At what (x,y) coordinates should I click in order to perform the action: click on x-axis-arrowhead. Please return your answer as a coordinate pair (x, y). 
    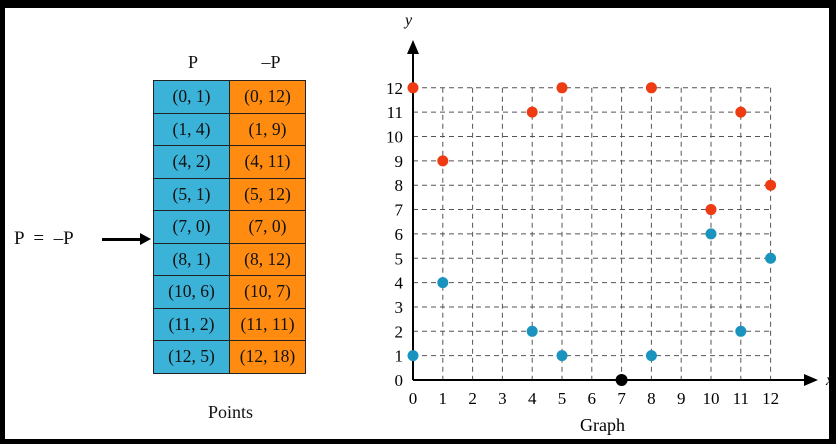
    Looking at the image, I should click on (811, 380).